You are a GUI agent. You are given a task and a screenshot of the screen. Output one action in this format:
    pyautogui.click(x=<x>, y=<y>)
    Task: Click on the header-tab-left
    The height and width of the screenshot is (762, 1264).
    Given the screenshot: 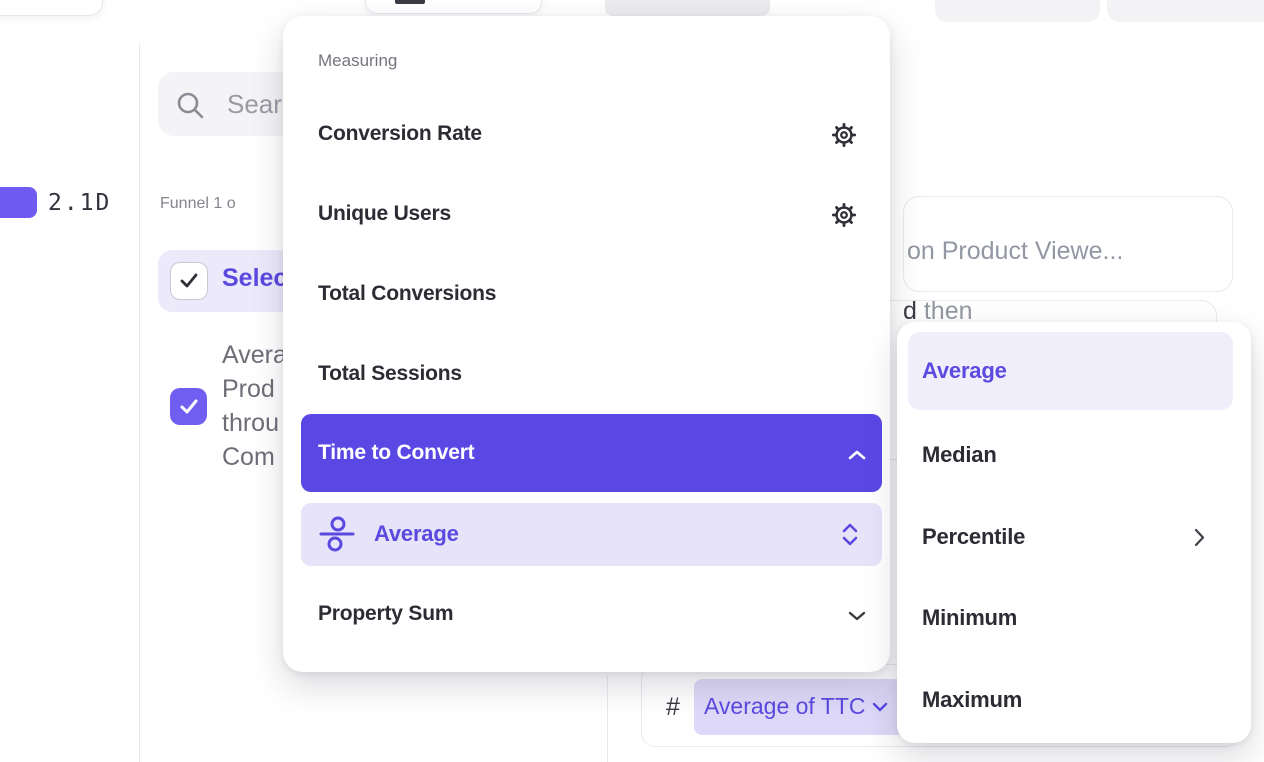 What is the action you would take?
    pyautogui.click(x=1017, y=11)
    